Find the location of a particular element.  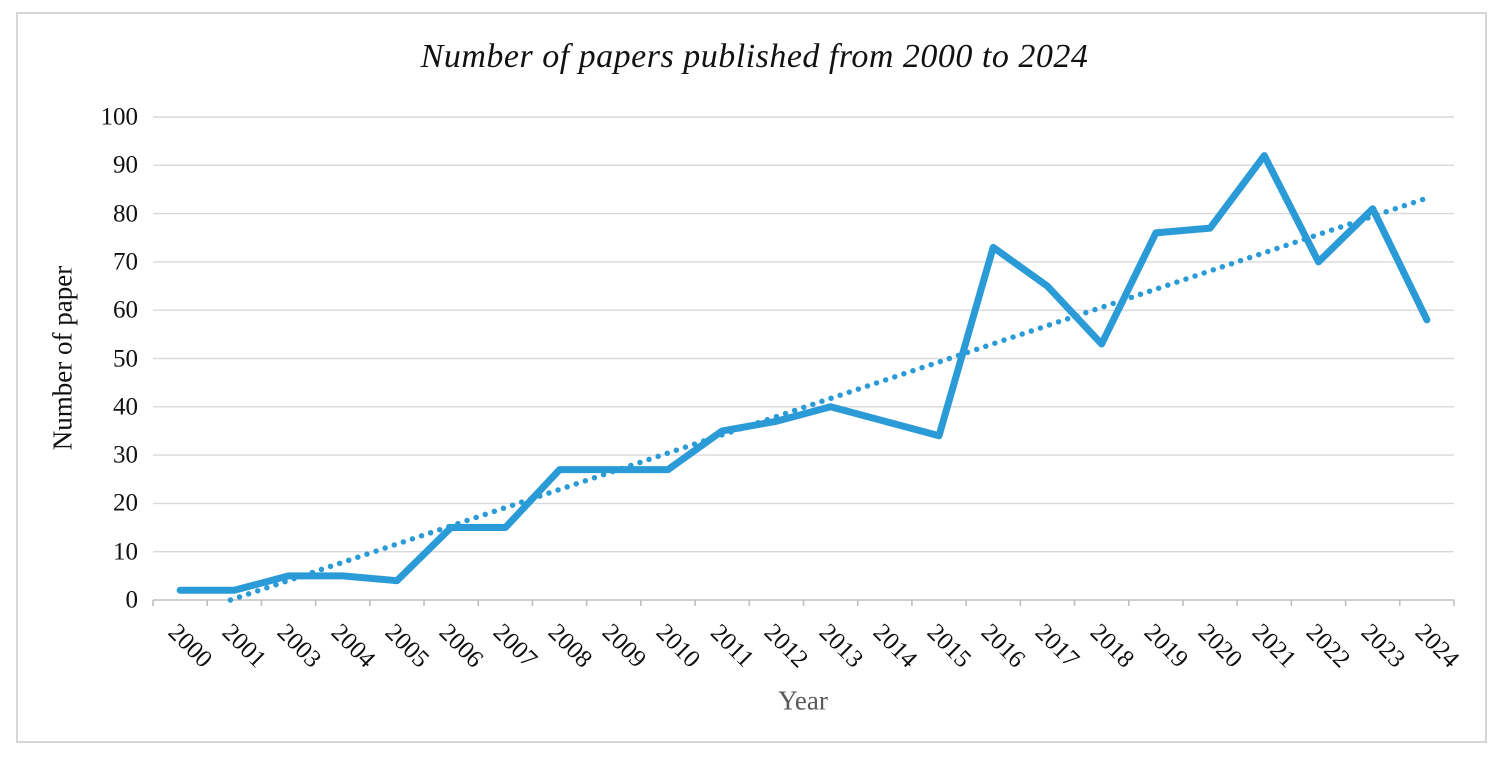

y-tick-label-70: 70 is located at coordinates (125, 262).